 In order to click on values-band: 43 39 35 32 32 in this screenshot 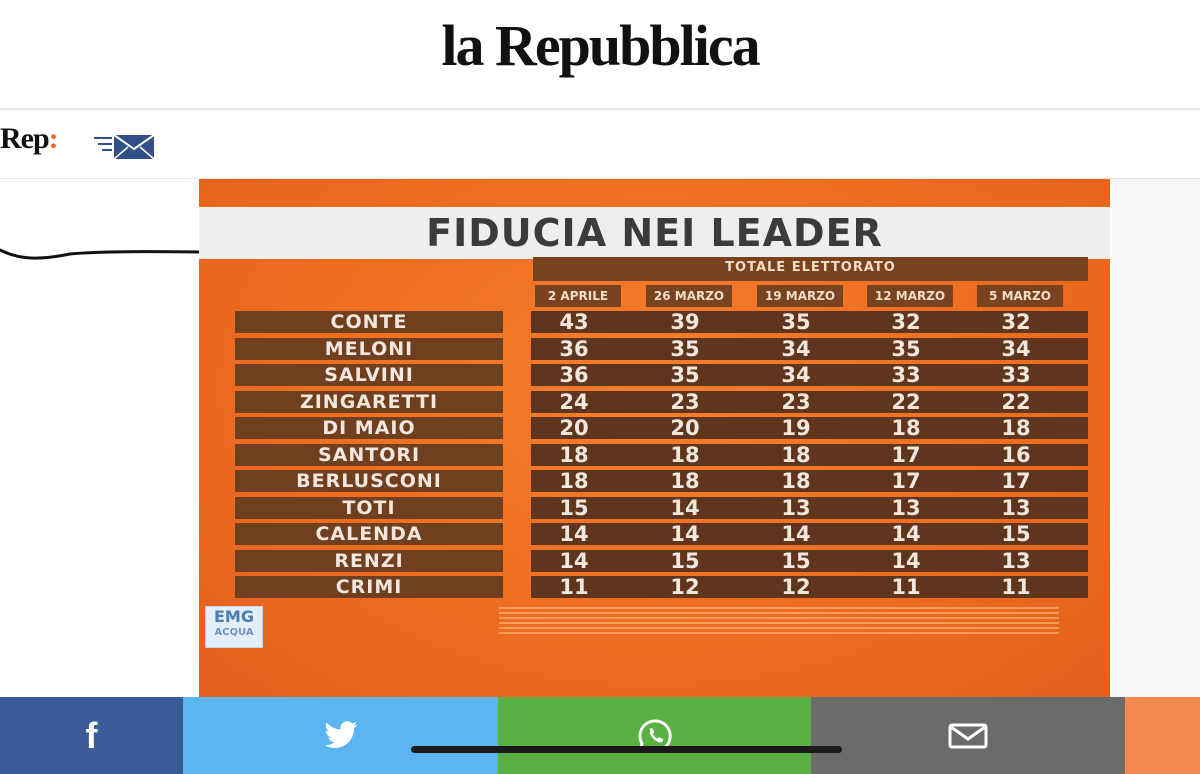, I will do `click(809, 322)`.